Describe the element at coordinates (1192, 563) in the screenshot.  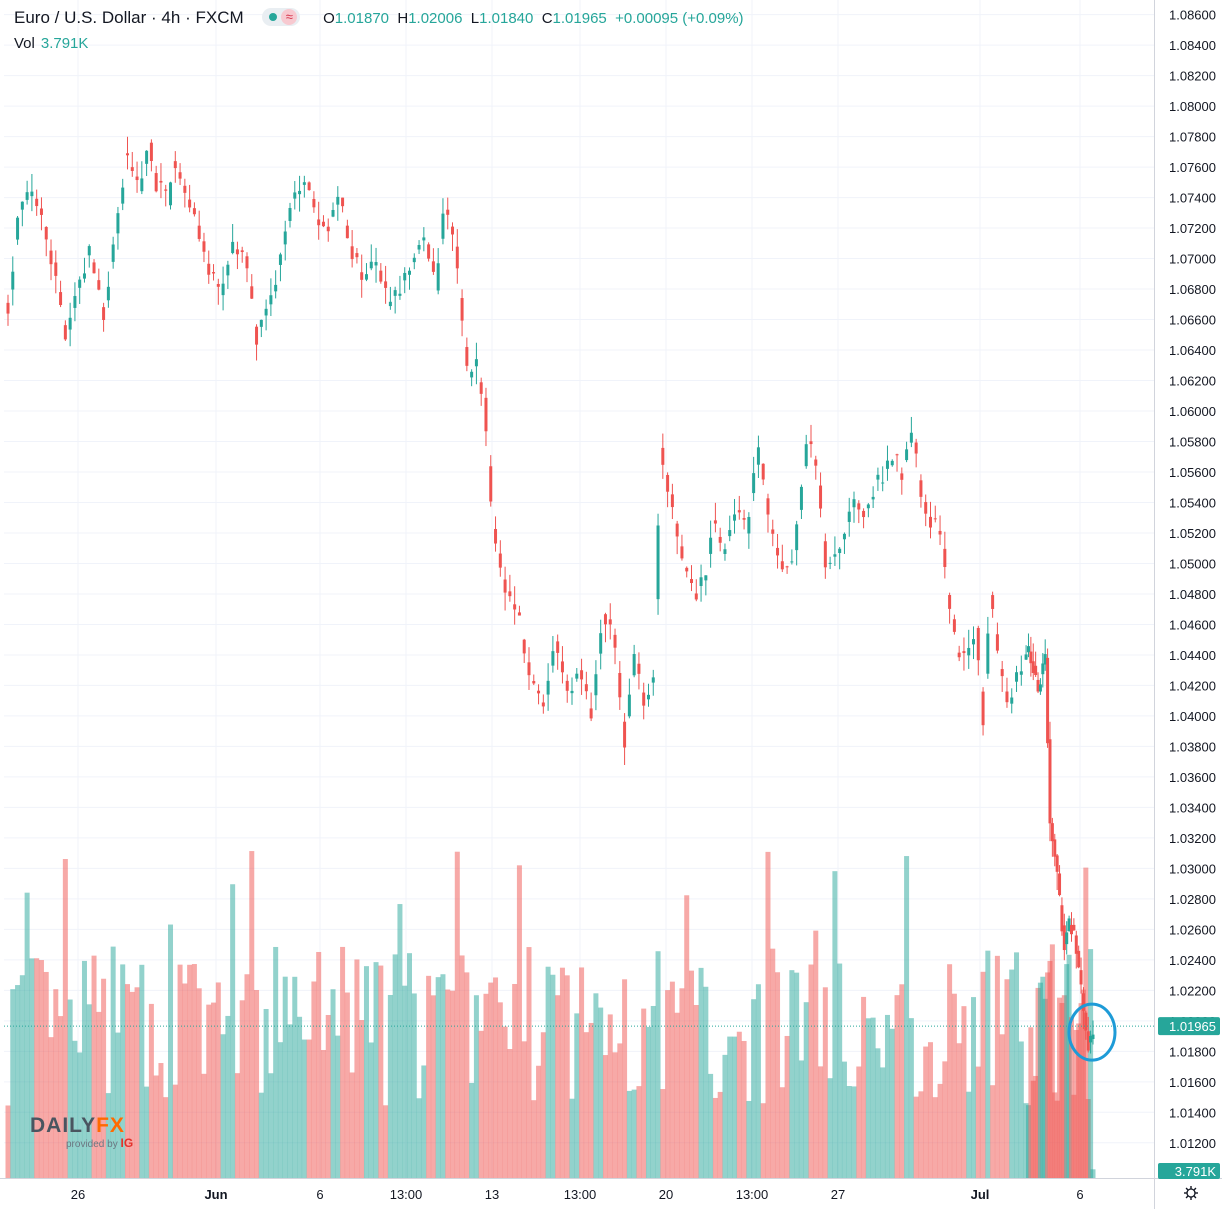
I see `price-tick-label: 1.05000` at that location.